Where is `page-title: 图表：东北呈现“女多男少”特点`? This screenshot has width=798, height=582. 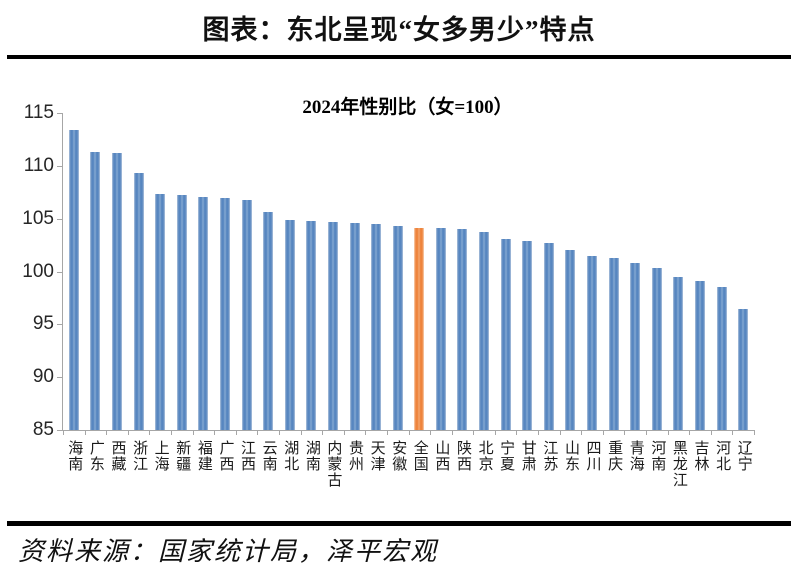 page-title: 图表：东北呈现“女多男少”特点 is located at coordinates (399, 30).